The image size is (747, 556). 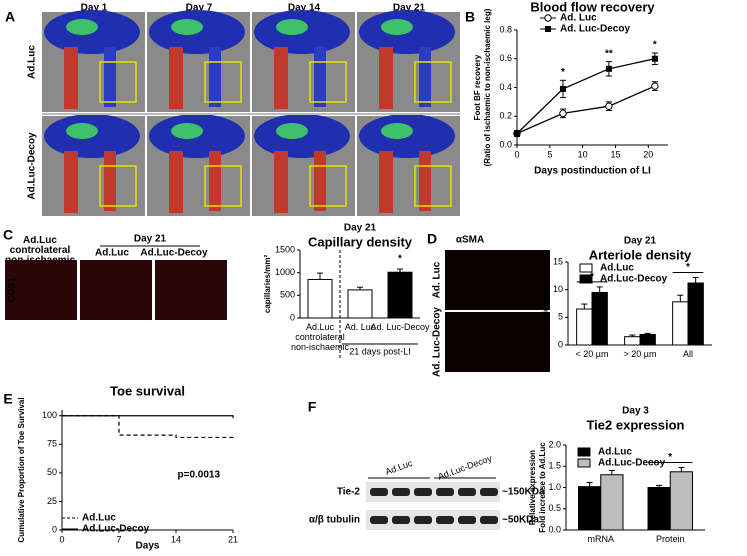 What do you see at coordinates (7, 399) in the screenshot?
I see `panel-letter: E` at bounding box center [7, 399].